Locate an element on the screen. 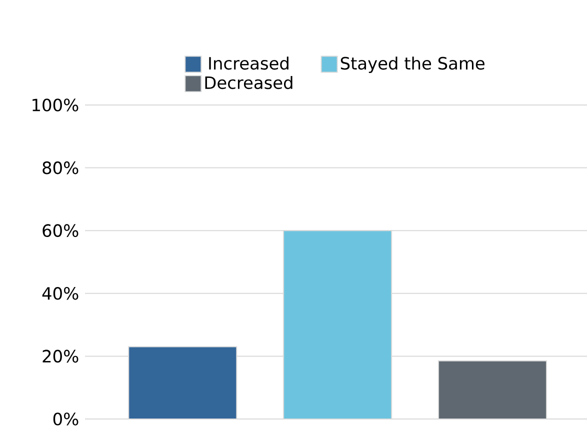 The width and height of the screenshot is (587, 442). y-tick-label: 80% is located at coordinates (60, 167).